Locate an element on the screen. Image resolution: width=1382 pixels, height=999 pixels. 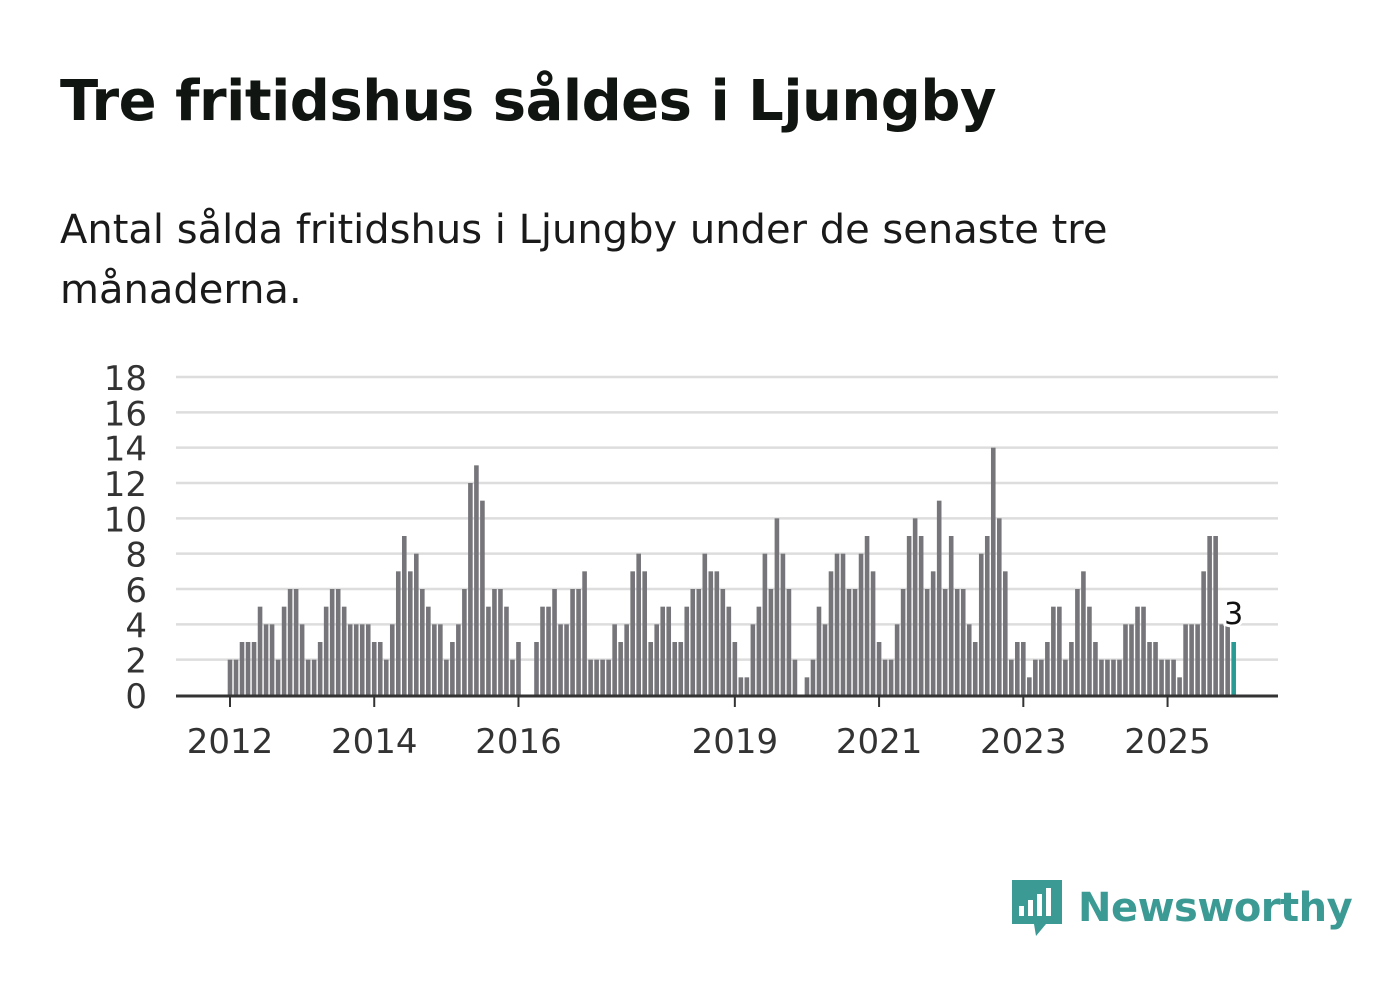
y-tick-label: 2 is located at coordinates (136, 662).